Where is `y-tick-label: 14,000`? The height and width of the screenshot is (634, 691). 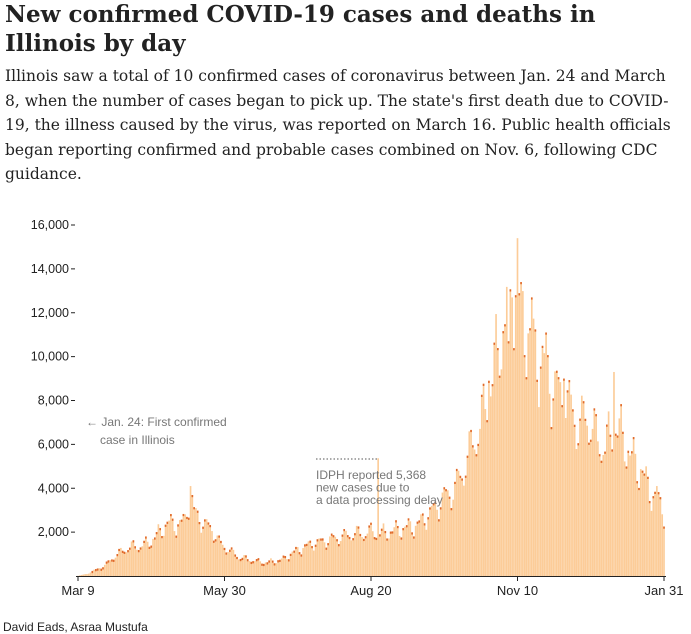
y-tick-label: 14,000 is located at coordinates (50, 269).